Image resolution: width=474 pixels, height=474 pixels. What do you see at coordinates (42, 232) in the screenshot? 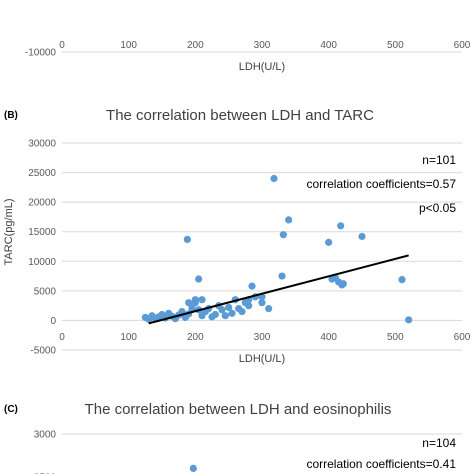
I see `y-tick-label: 15000` at bounding box center [42, 232].